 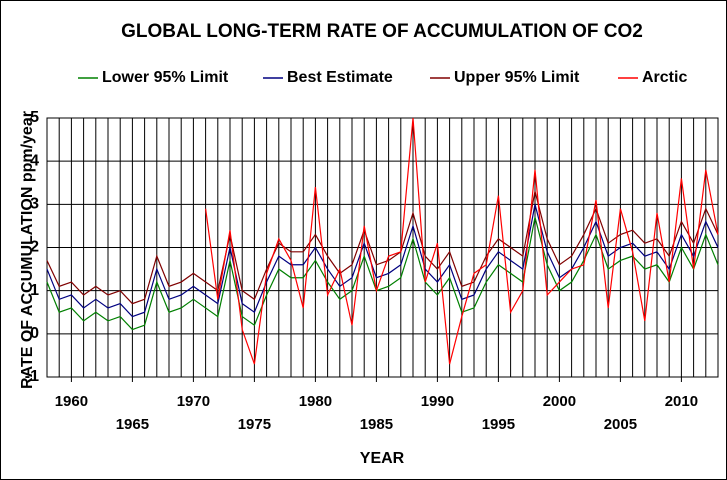 I want to click on legend-label: Best Estimate, so click(x=340, y=77).